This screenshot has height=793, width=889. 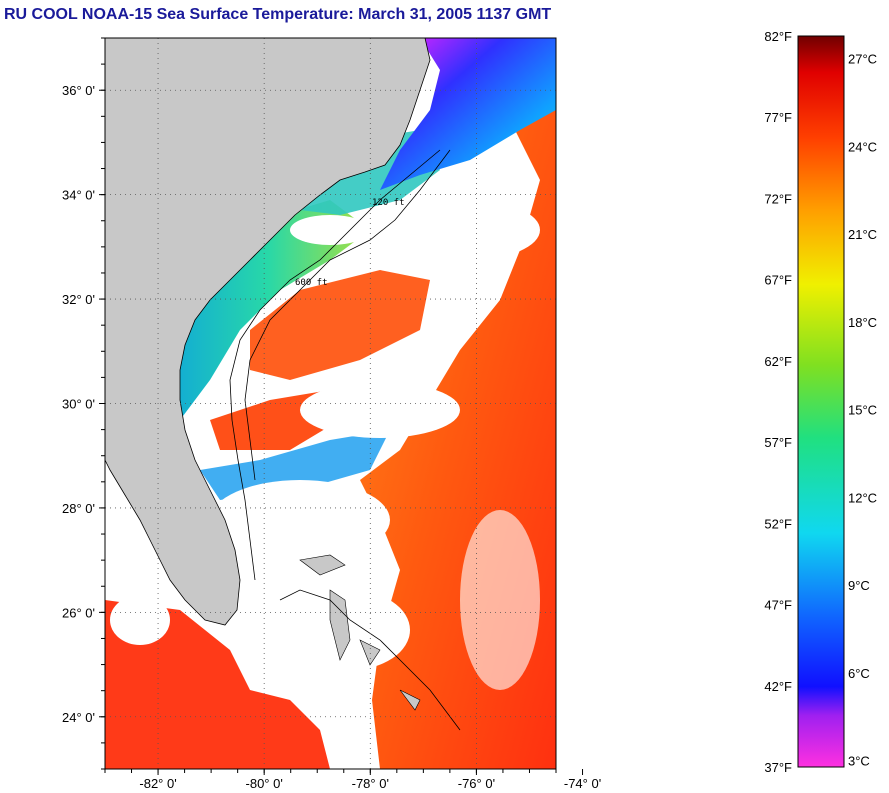 I want to click on warm-water-streak, so click(x=340, y=325).